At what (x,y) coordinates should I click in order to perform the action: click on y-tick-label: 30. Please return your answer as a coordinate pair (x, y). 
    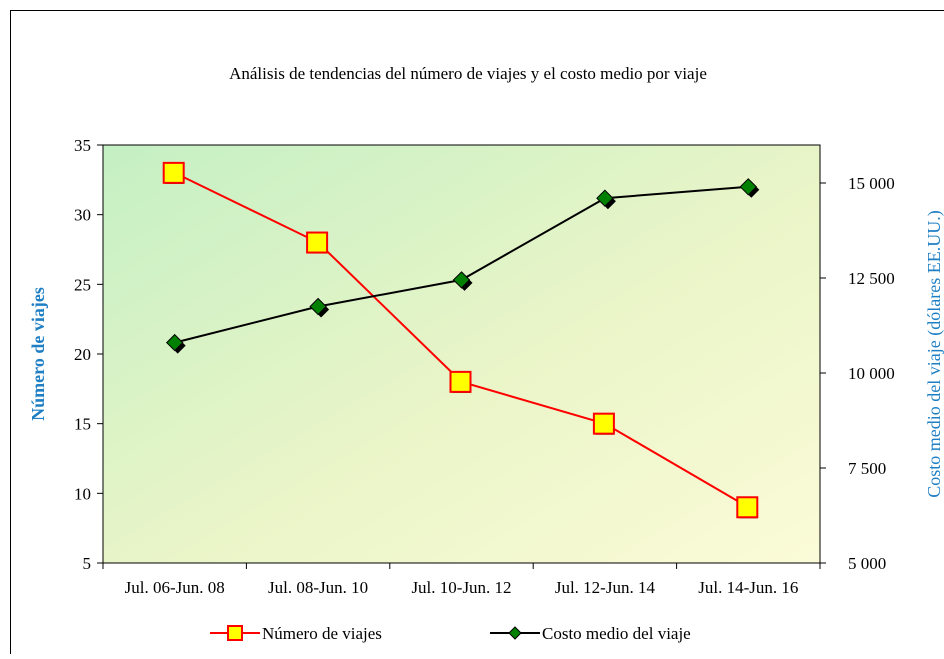
    Looking at the image, I should click on (82, 215).